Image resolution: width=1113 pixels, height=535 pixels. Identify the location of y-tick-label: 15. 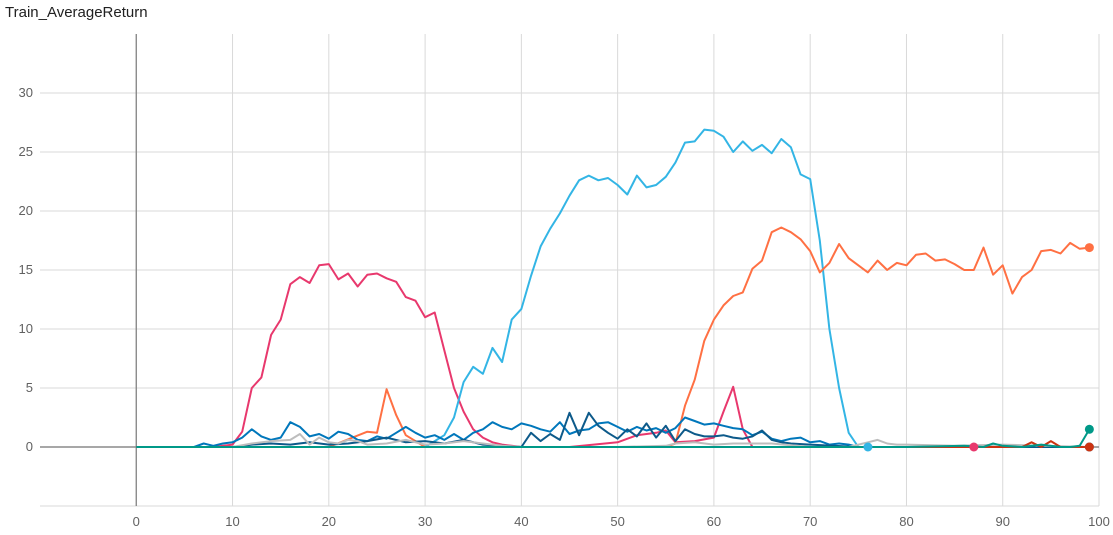
(26, 269).